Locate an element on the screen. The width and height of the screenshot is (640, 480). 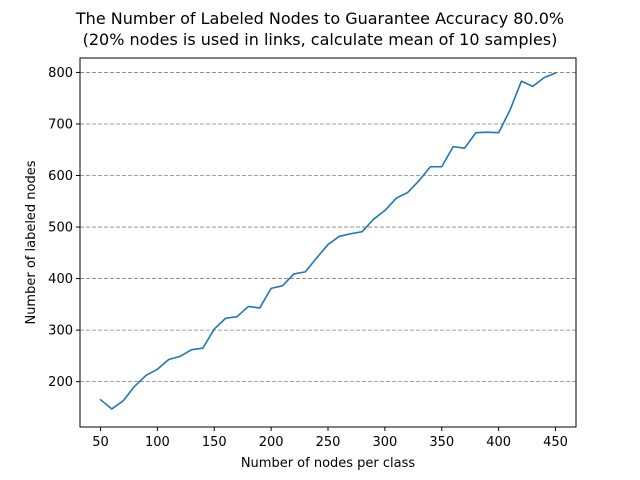
y-tick-label: 600 is located at coordinates (60, 176).